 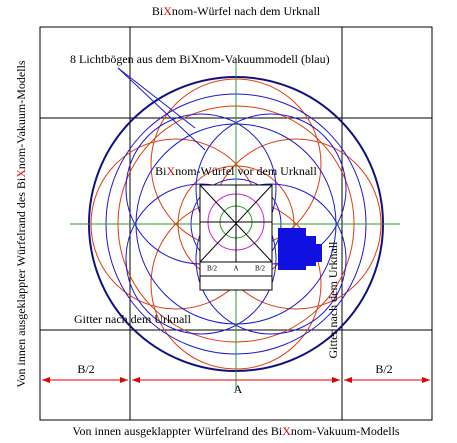 I want to click on blue-blocks, so click(x=300, y=249).